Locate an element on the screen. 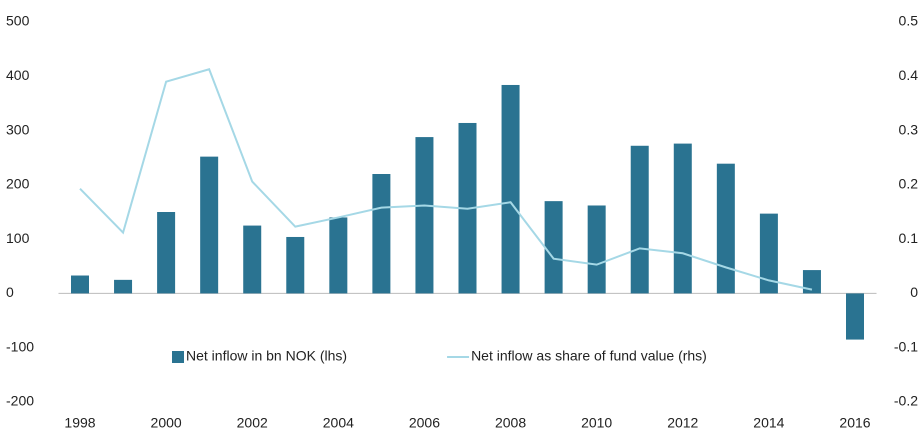  y-tick-label: 0 is located at coordinates (10, 292).